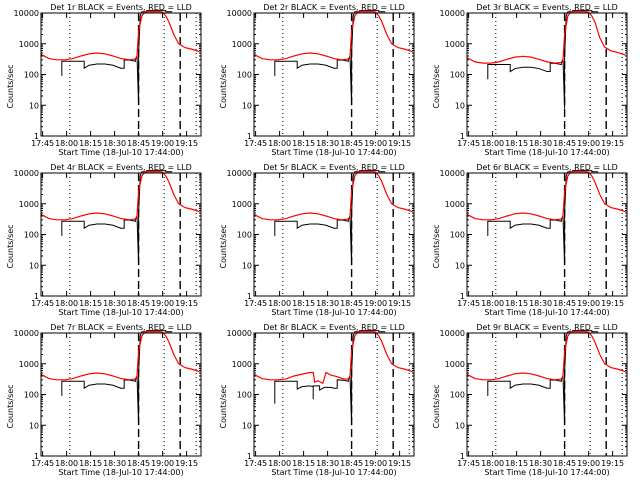 Image resolution: width=640 pixels, height=480 pixels. I want to click on panel-title: Det 9r BLACK = Events, RED = LLD, so click(547, 327).